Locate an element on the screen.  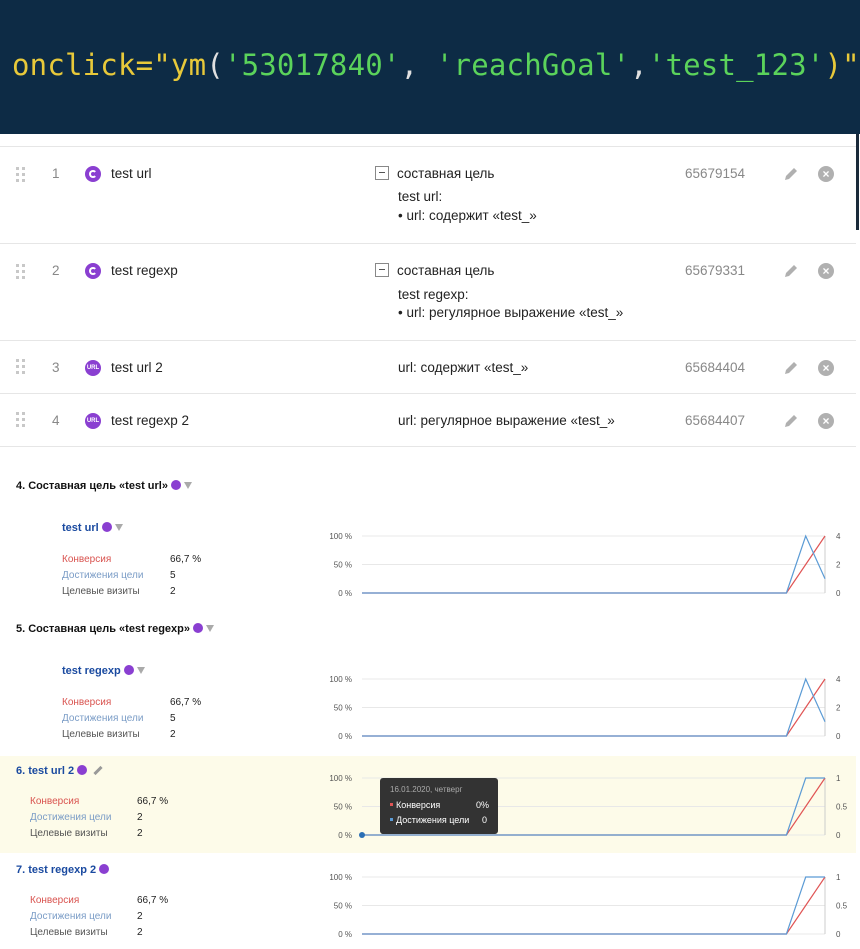
y-right-tick-label: 2 is located at coordinates (838, 565).